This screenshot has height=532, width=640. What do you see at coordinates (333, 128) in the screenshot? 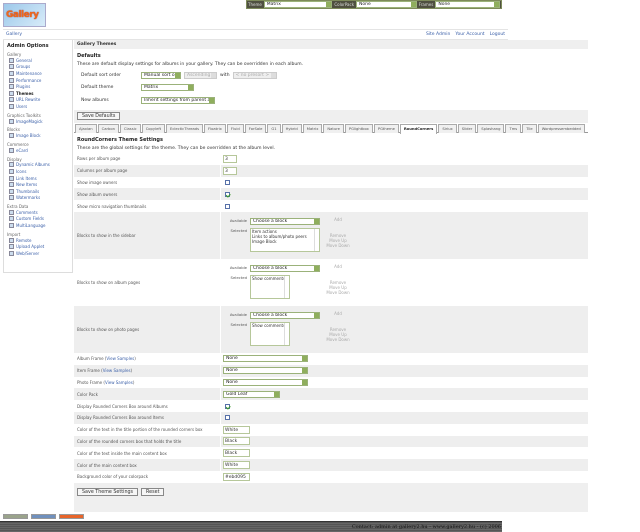
I see `tab-nature: Nature` at bounding box center [333, 128].